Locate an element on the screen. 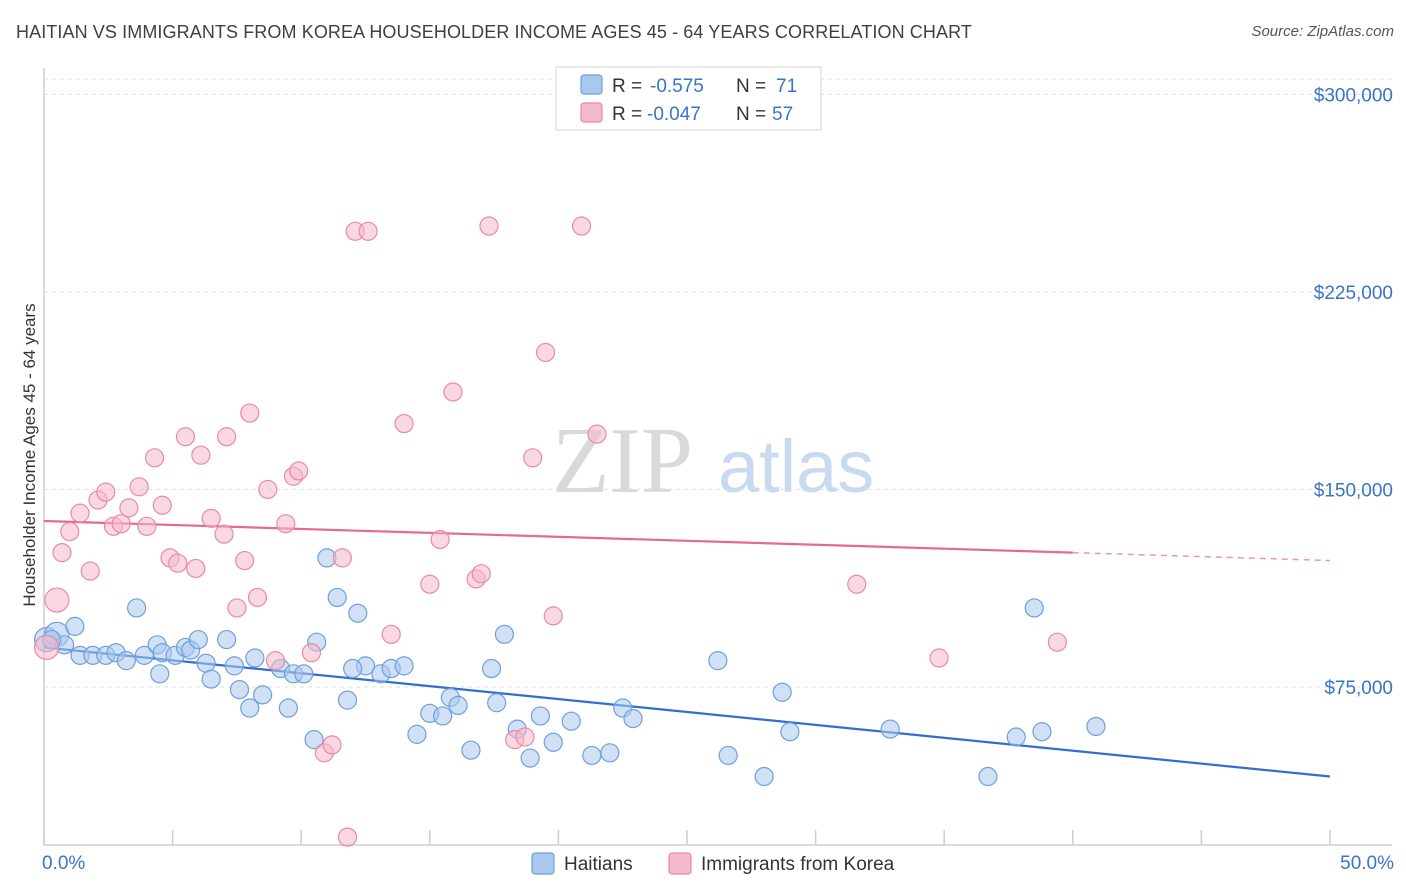 The width and height of the screenshot is (1406, 892). watermark-zip: ZIP is located at coordinates (622, 461).